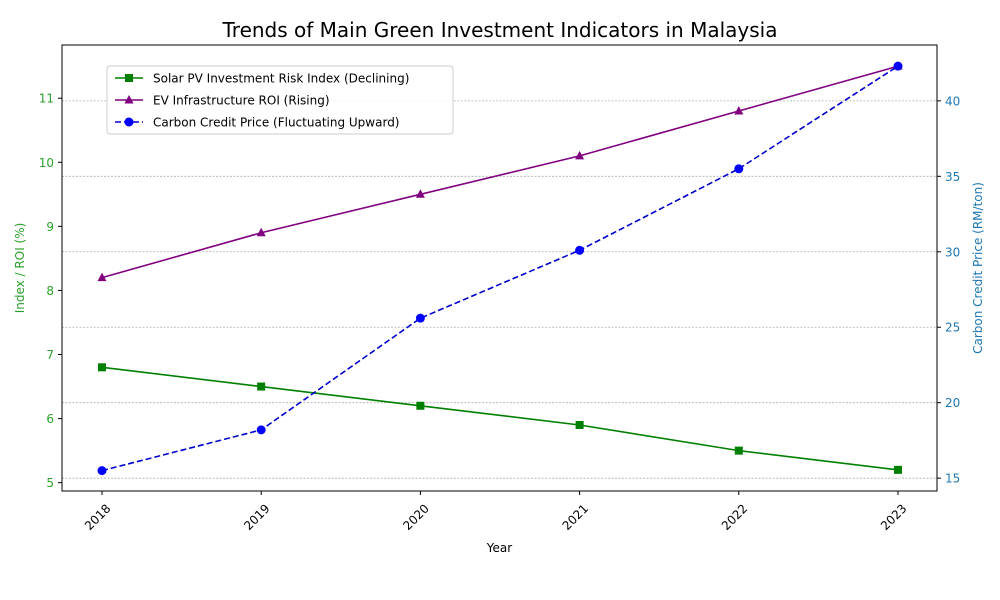  What do you see at coordinates (276, 123) in the screenshot?
I see `legend-label: Carbon Credit Price (Fluctuating Upward)` at bounding box center [276, 123].